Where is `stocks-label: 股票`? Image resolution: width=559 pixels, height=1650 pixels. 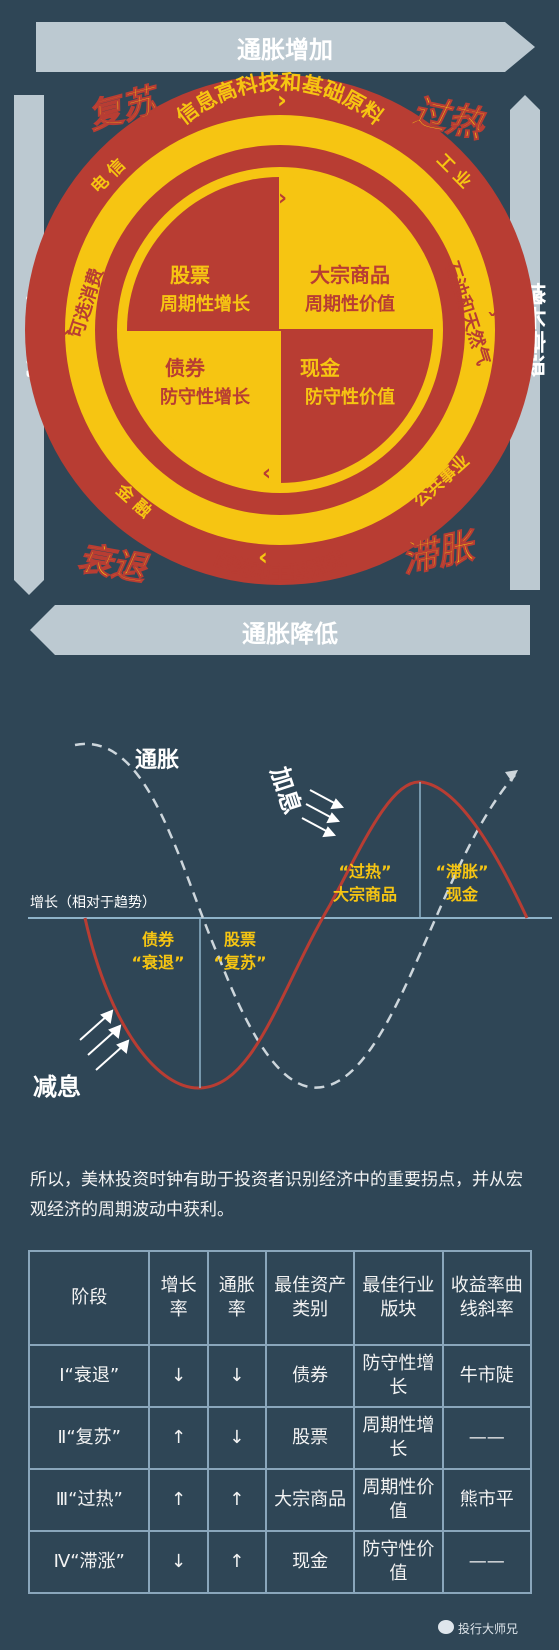
stocks-label: 股票 is located at coordinates (190, 275).